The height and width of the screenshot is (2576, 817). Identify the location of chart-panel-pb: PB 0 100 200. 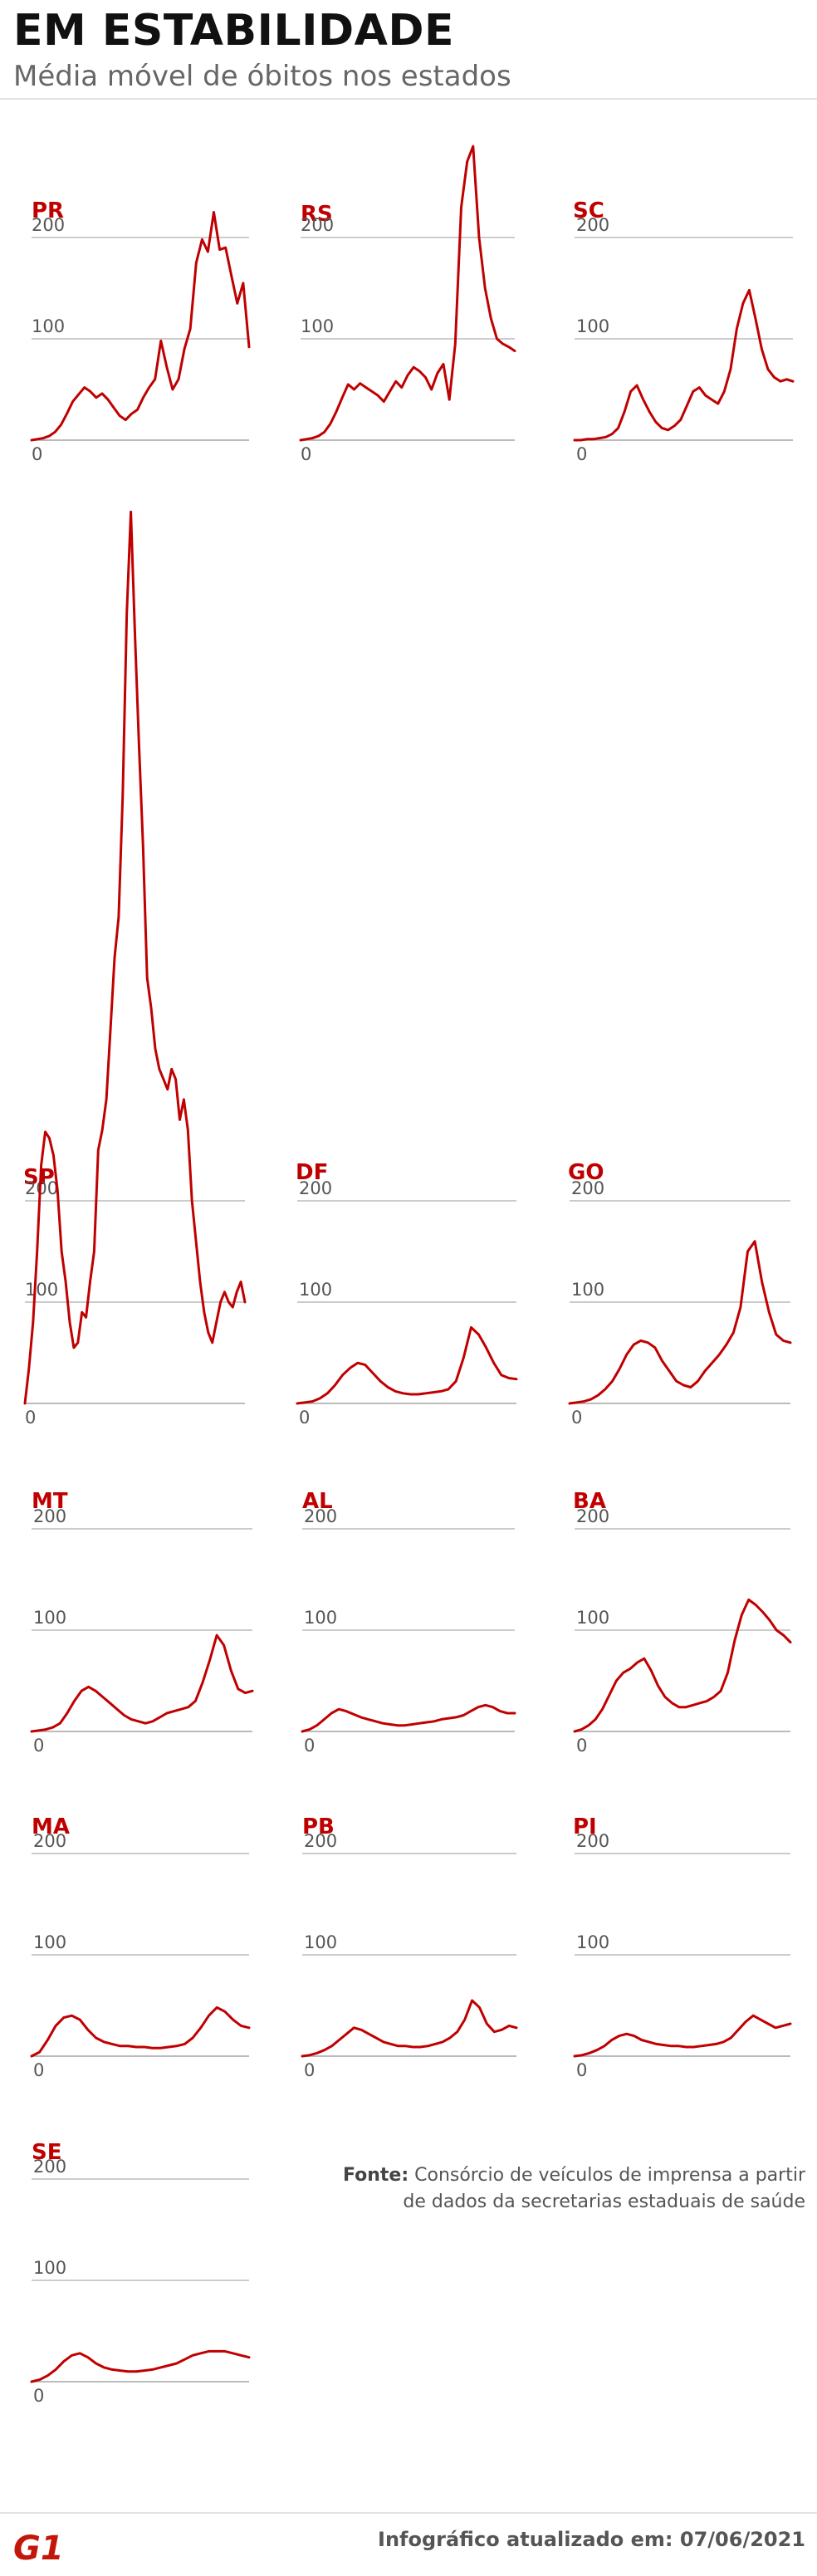
(409, 1947).